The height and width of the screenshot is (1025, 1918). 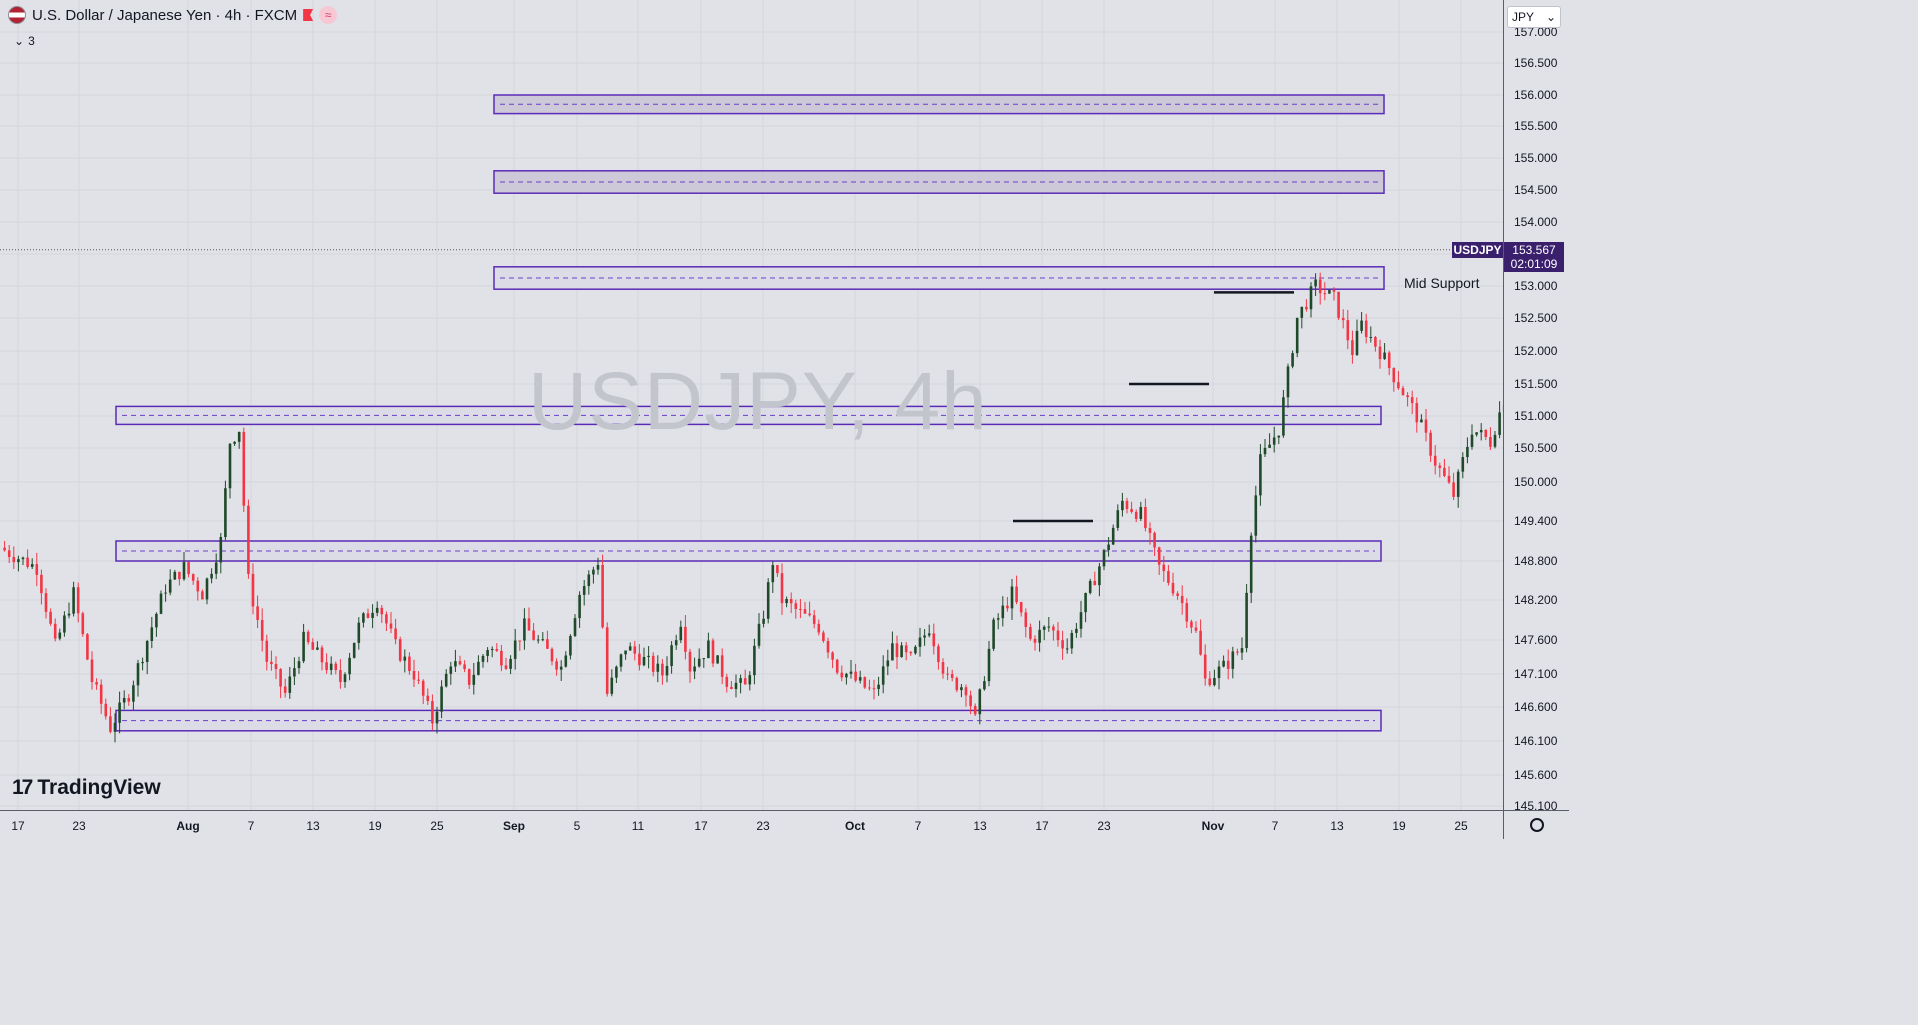 What do you see at coordinates (1536, 416) in the screenshot?
I see `price-tick-label: 151.000` at bounding box center [1536, 416].